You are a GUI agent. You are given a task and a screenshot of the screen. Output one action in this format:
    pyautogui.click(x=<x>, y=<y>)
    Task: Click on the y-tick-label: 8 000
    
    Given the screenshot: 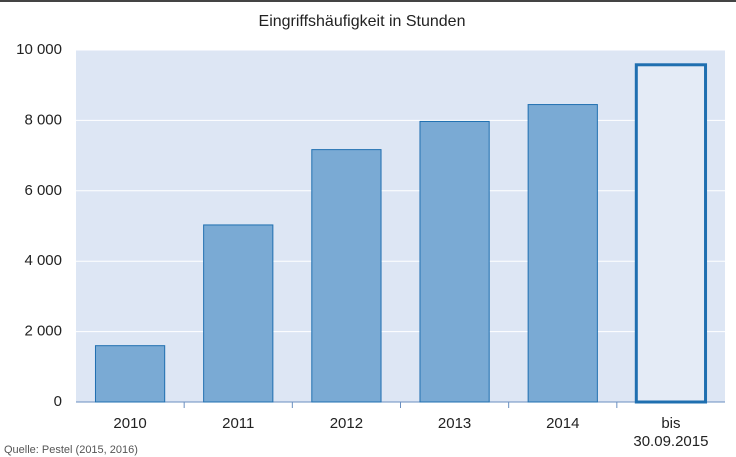 What is the action you would take?
    pyautogui.click(x=43, y=119)
    